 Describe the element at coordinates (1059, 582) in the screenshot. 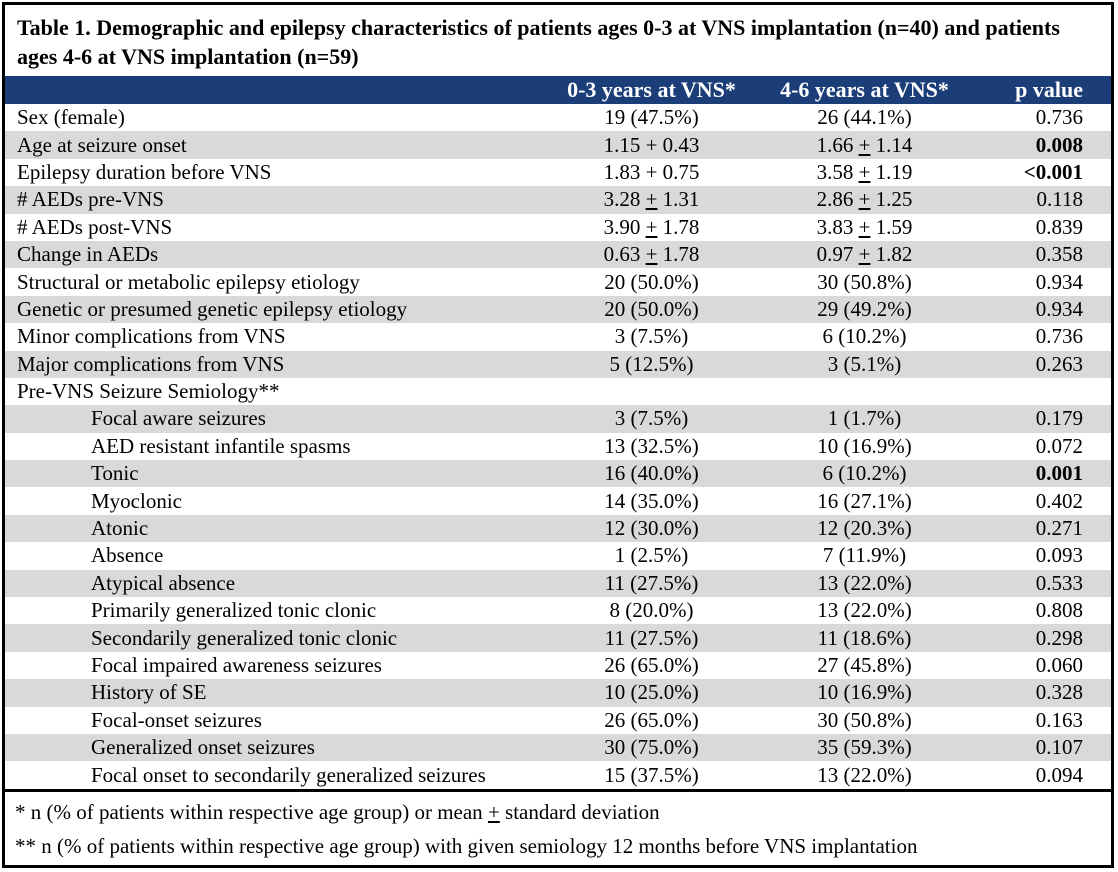

I see `p-value: 0.533` at that location.